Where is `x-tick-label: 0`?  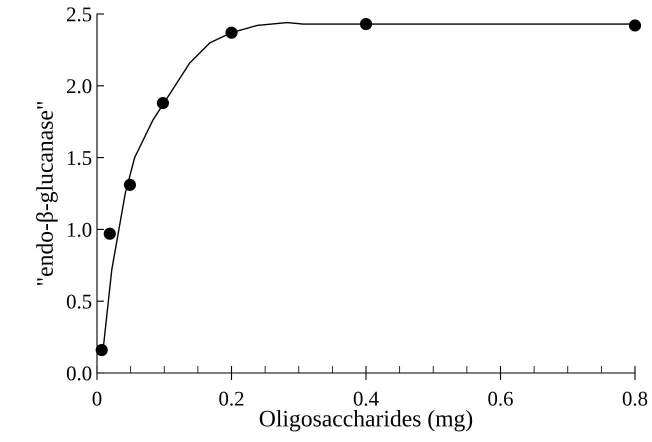
x-tick-label: 0 is located at coordinates (97, 399).